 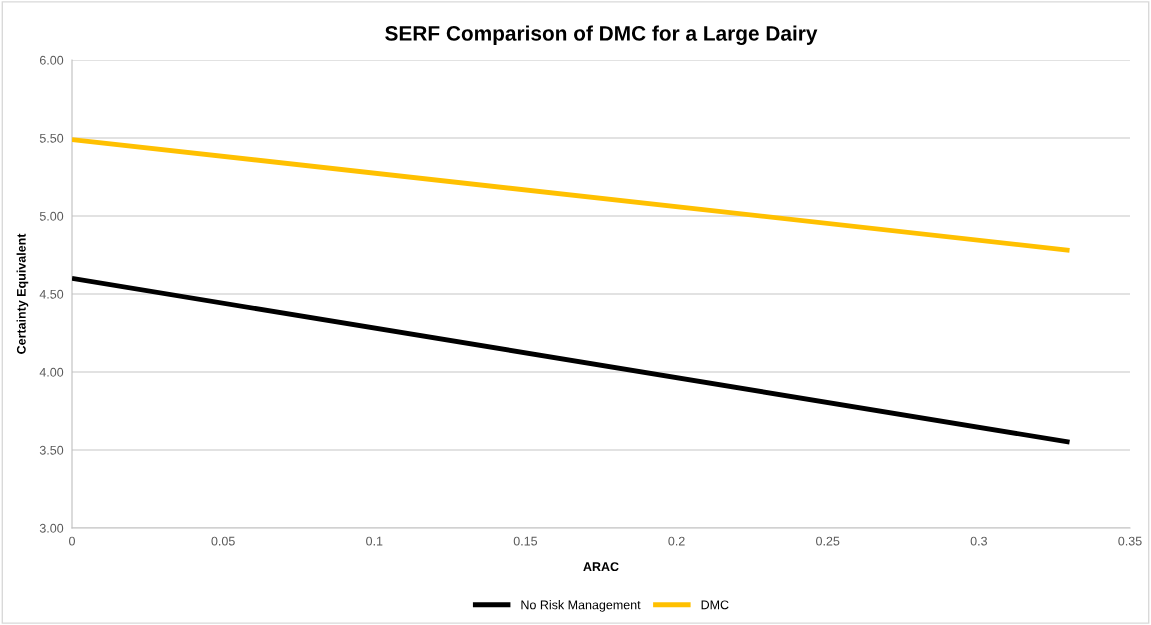 What do you see at coordinates (51, 294) in the screenshot?
I see `y-tick-label: 4.50` at bounding box center [51, 294].